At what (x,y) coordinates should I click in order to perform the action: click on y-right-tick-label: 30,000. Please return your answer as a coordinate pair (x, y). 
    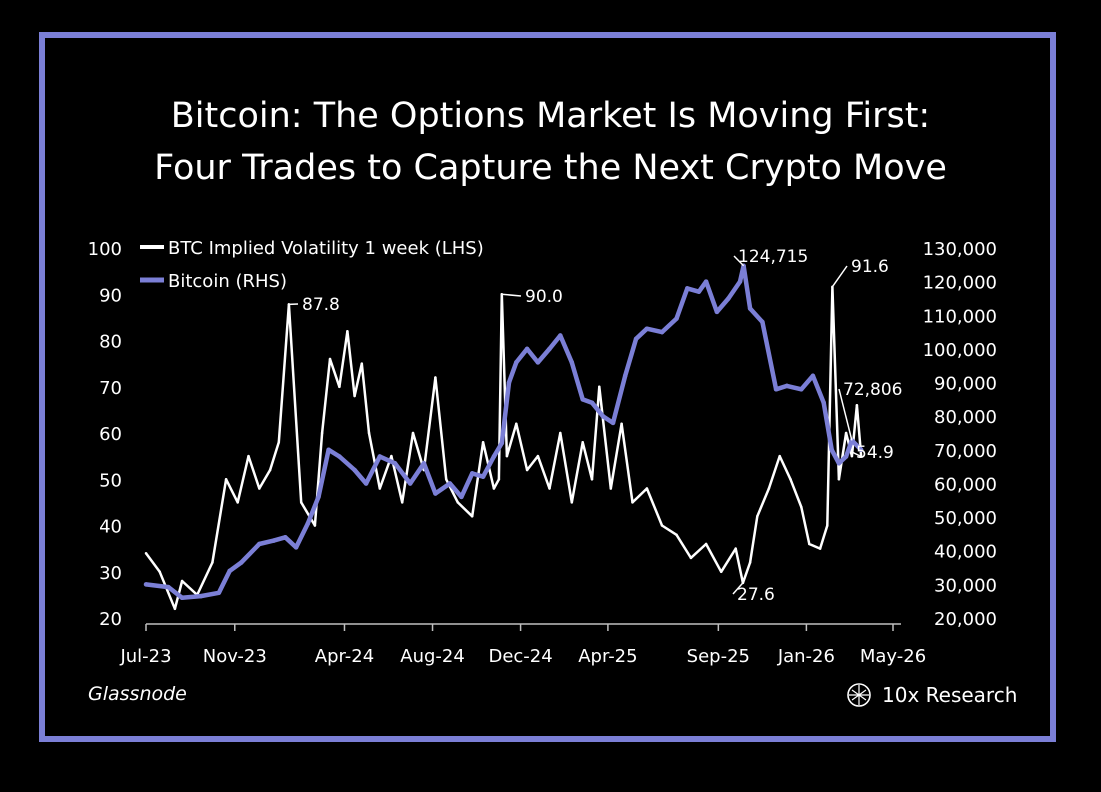
    Looking at the image, I should click on (965, 585).